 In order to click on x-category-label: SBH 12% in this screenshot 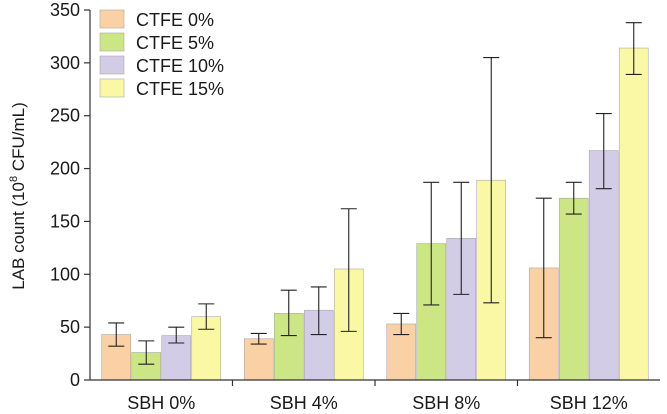, I will do `click(589, 403)`.